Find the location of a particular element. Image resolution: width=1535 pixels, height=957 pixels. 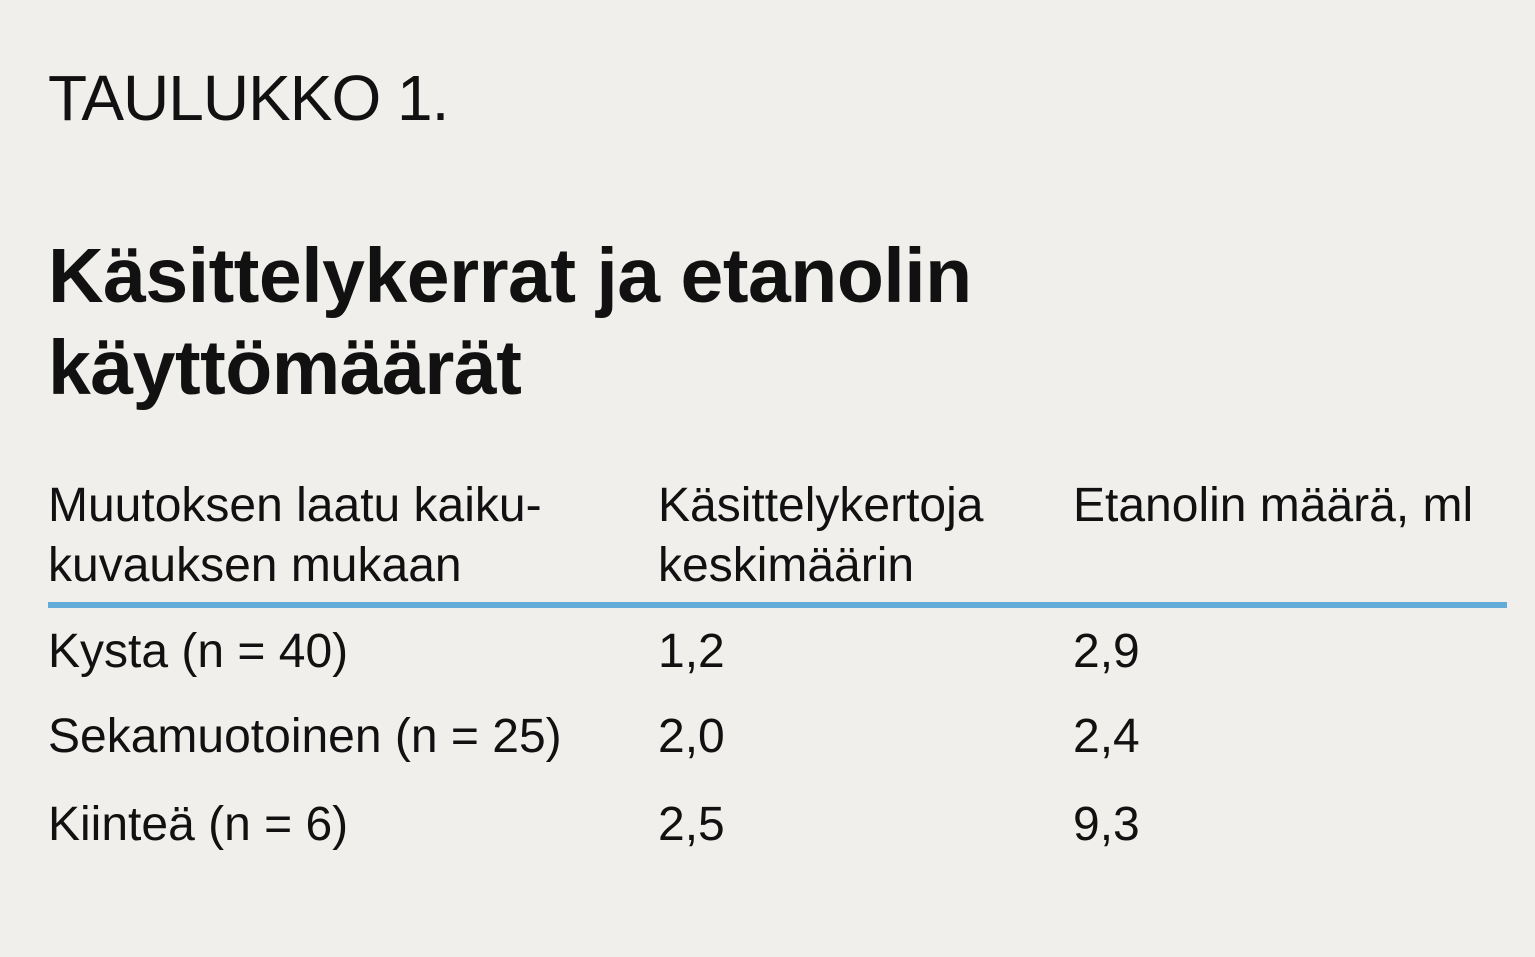

table-cell-ethanol-amount: 9,3 is located at coordinates (1106, 824).